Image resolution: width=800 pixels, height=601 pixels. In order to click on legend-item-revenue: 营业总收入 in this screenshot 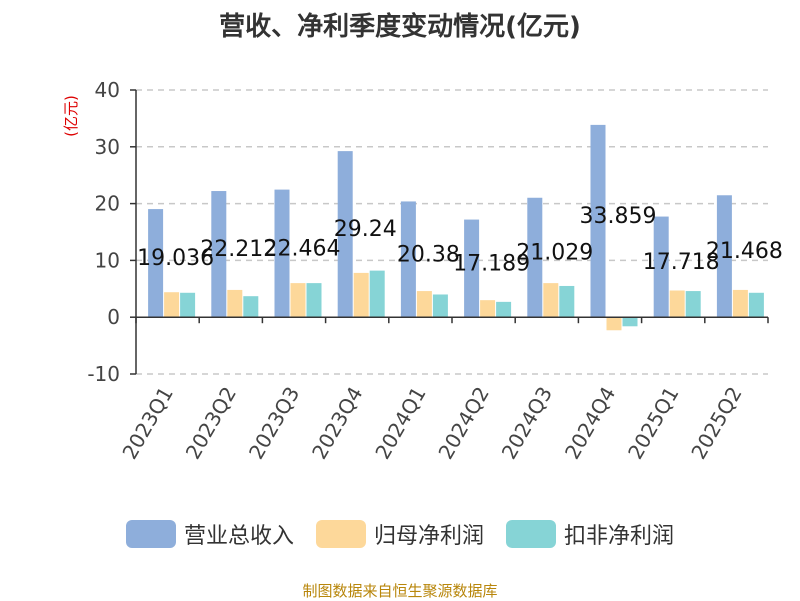, I will do `click(209, 534)`.